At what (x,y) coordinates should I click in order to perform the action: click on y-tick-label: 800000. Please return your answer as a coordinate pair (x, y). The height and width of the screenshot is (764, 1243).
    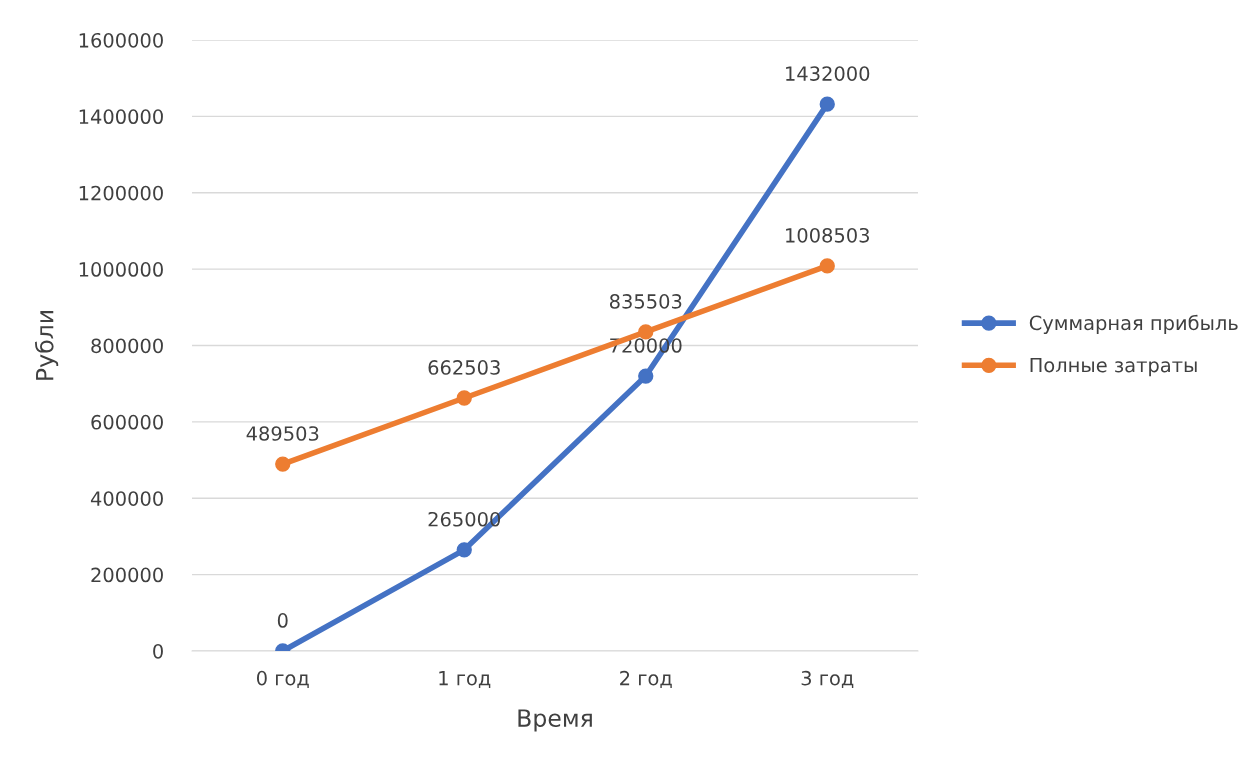
    Looking at the image, I should click on (127, 346).